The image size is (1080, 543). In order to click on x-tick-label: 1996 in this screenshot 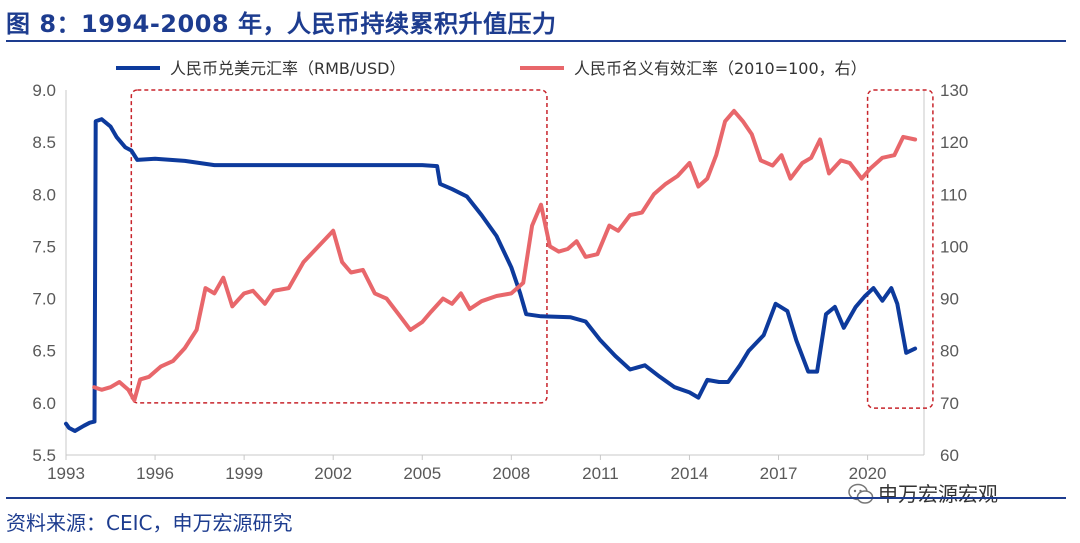, I will do `click(155, 473)`.